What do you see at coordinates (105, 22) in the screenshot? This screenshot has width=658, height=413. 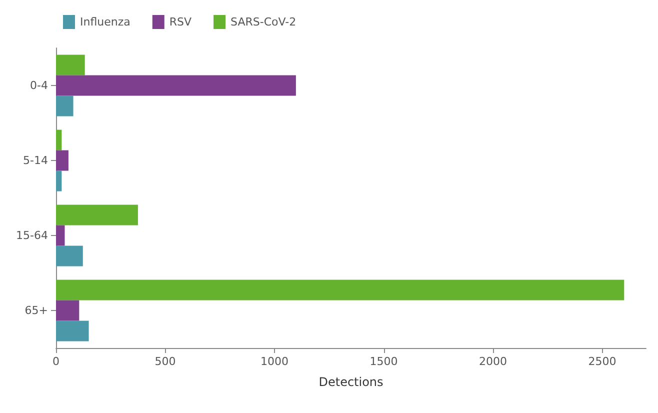 I see `legend-label: Influenza` at bounding box center [105, 22].